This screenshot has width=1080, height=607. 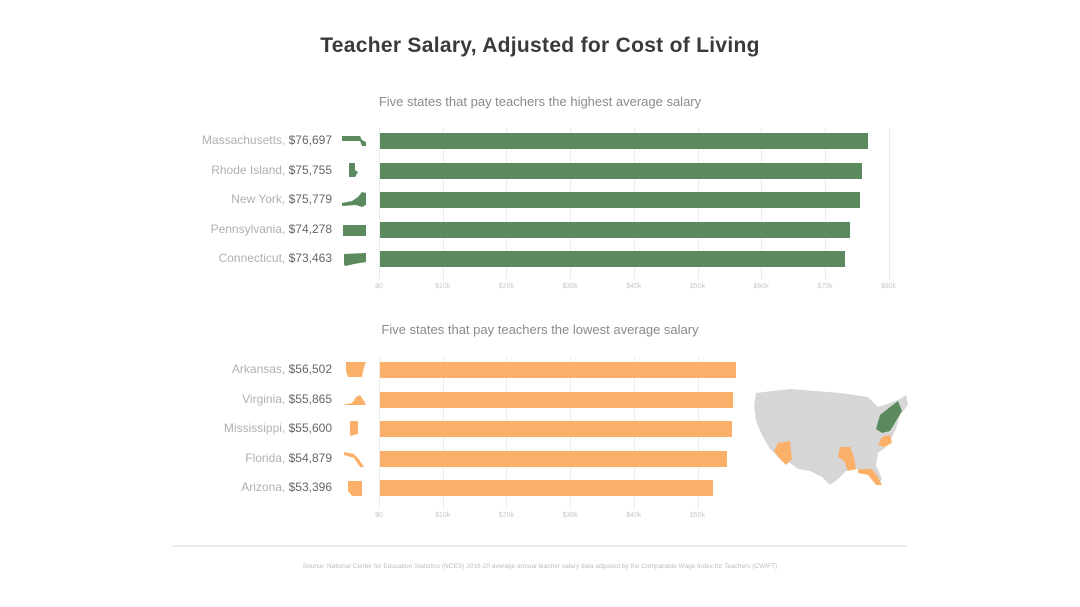 I want to click on salary-value: $75,755, so click(x=310, y=169).